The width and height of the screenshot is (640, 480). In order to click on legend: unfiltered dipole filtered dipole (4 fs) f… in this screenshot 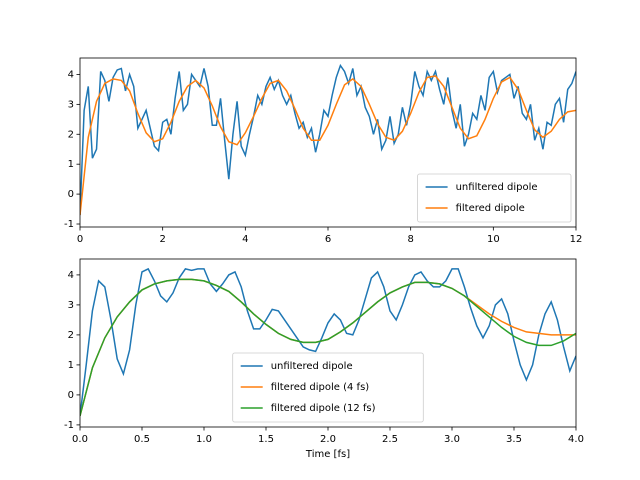, I will do `click(328, 387)`.